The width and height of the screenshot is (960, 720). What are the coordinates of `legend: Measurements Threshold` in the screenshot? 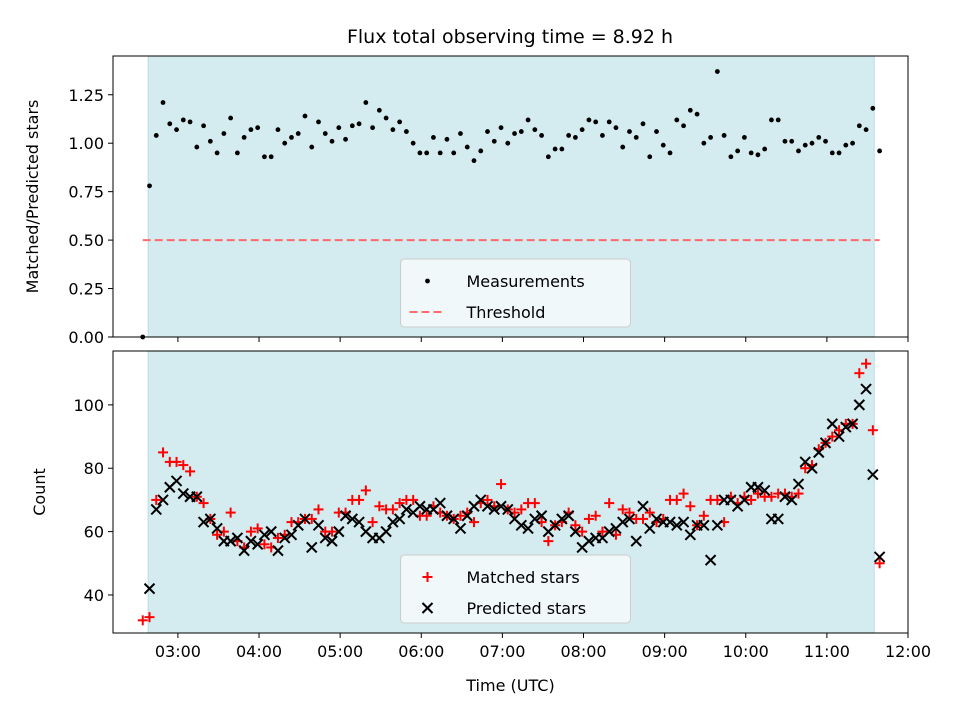 It's located at (515, 293).